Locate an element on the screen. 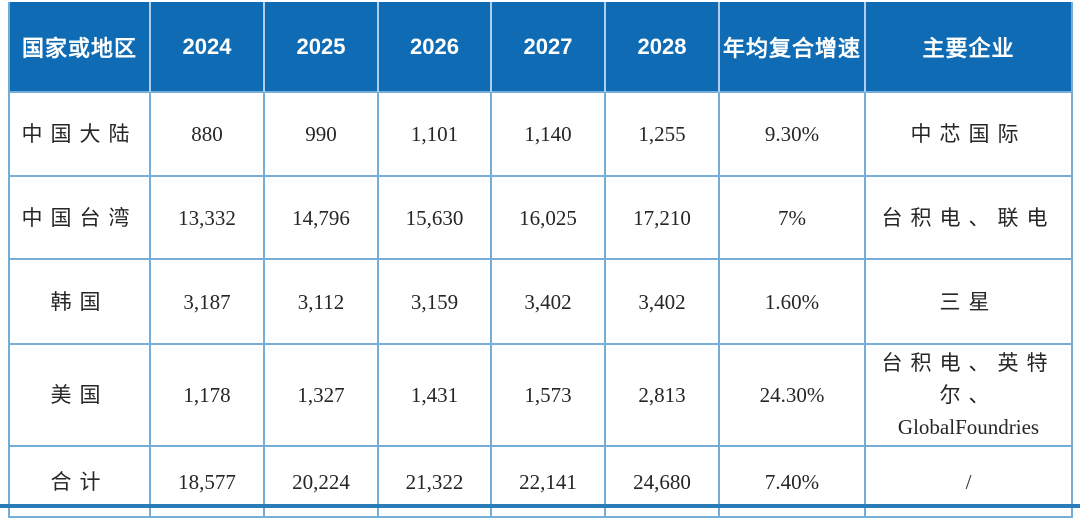 This screenshot has width=1080, height=518. header-region: 国家或地区 is located at coordinates (79, 47).